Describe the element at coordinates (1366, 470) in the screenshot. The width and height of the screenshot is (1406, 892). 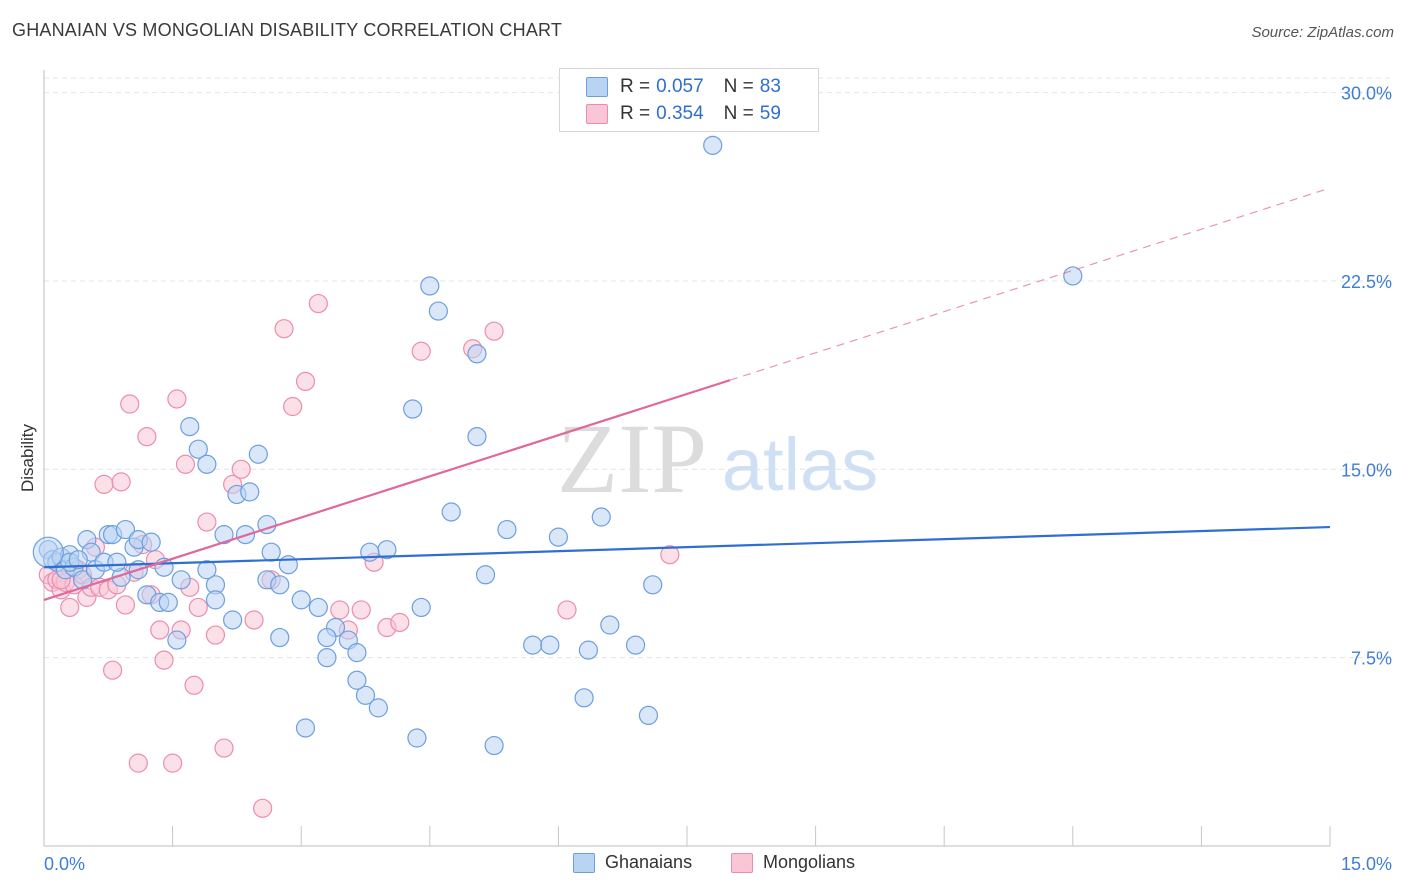
I see `y-tick-label: 15.0%` at that location.